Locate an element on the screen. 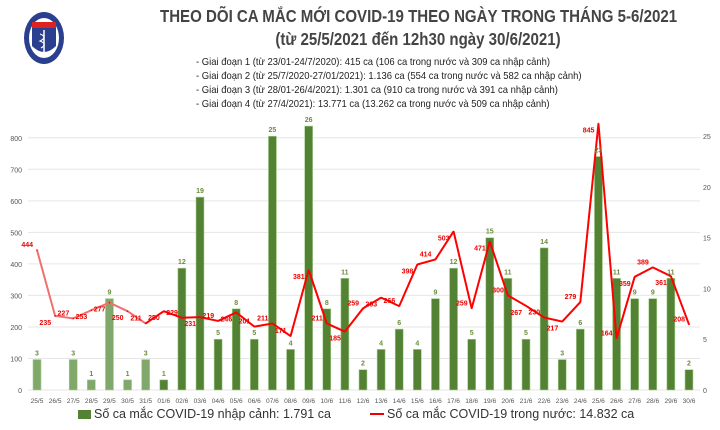 The height and width of the screenshot is (430, 720). bar-data-label: 5 is located at coordinates (472, 333).